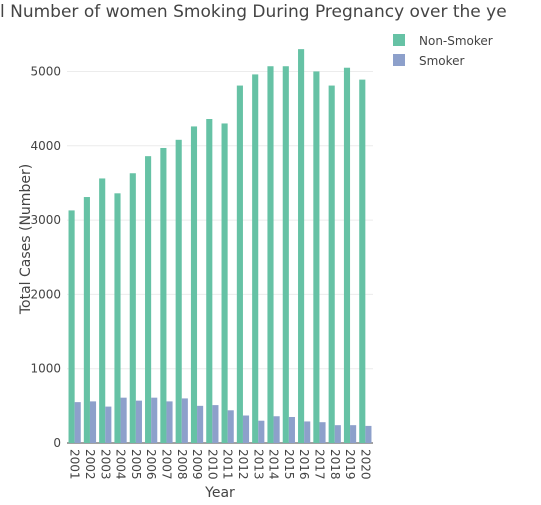  I want to click on bar-smoker-2017, so click(322, 432).